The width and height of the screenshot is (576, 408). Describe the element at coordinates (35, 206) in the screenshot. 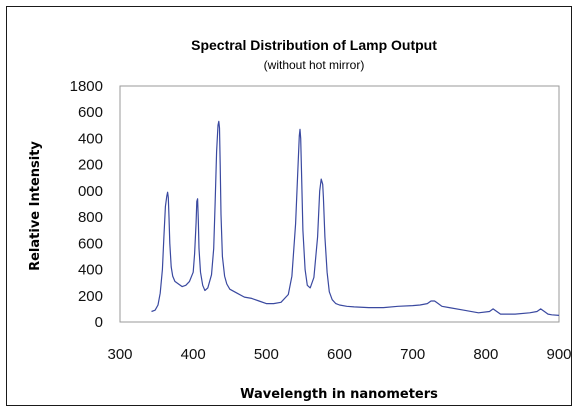

I see `y-axis-title: Relative Intensity` at that location.